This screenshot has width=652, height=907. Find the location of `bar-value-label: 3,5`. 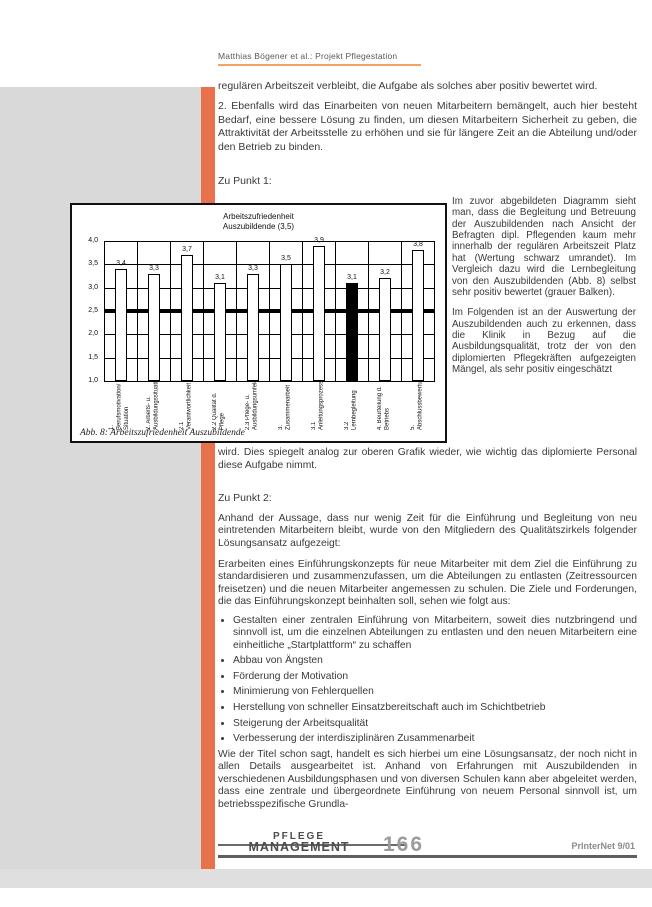

bar-value-label: 3,5 is located at coordinates (286, 259).